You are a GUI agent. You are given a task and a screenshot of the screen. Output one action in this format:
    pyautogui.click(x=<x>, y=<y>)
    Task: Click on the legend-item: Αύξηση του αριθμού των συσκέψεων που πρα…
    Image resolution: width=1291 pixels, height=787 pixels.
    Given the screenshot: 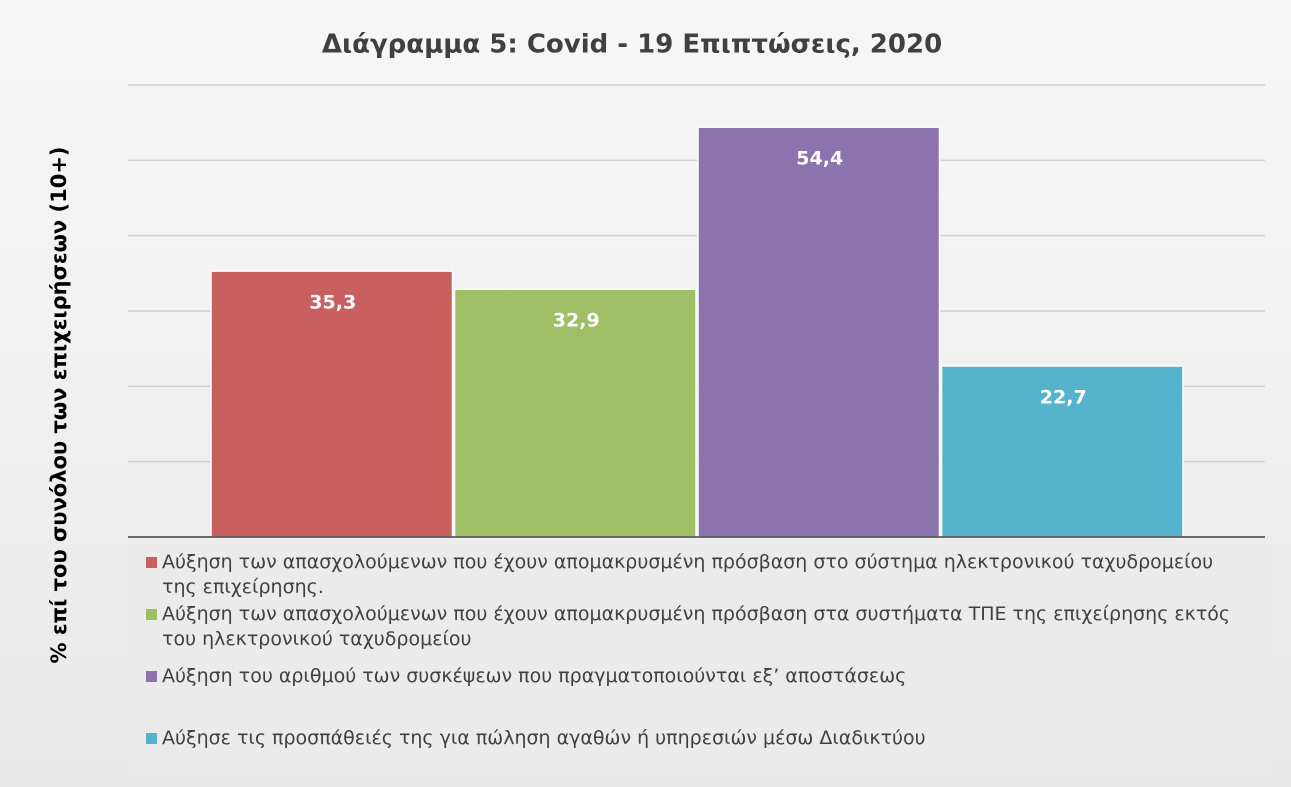 What is the action you would take?
    pyautogui.click(x=699, y=676)
    